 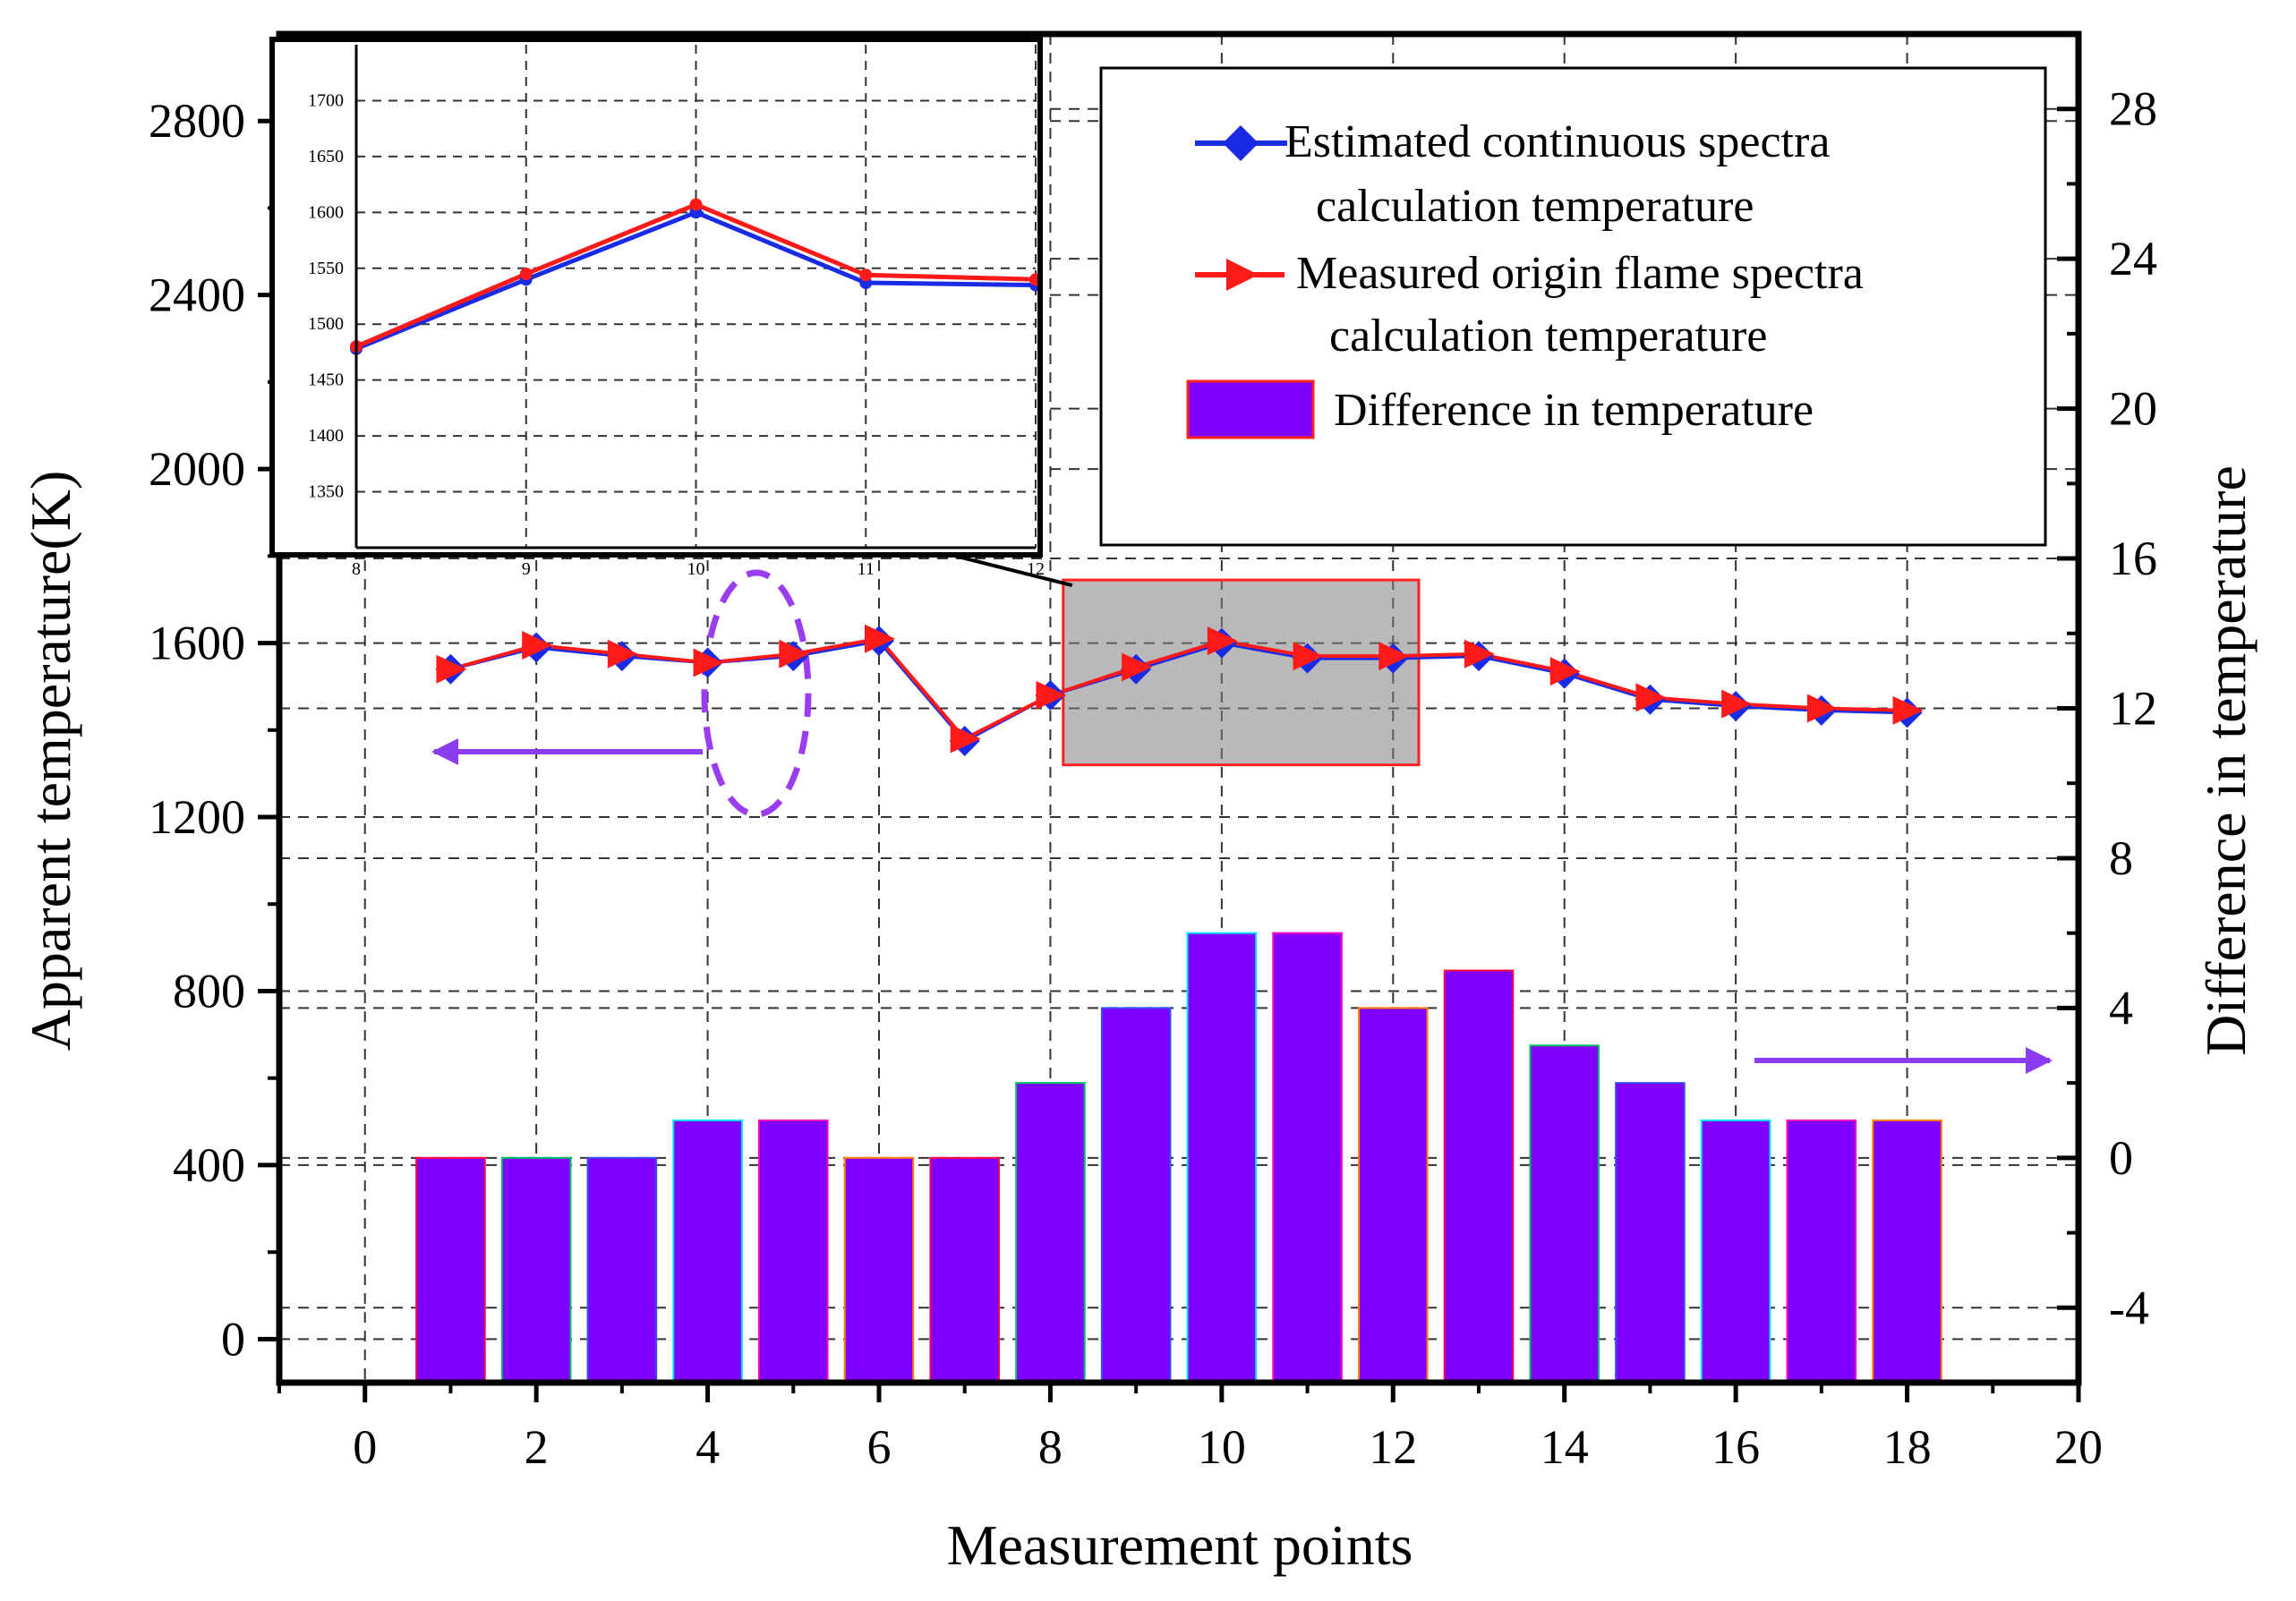 I want to click on inset-y-tick-label: 1450, so click(x=326, y=380).